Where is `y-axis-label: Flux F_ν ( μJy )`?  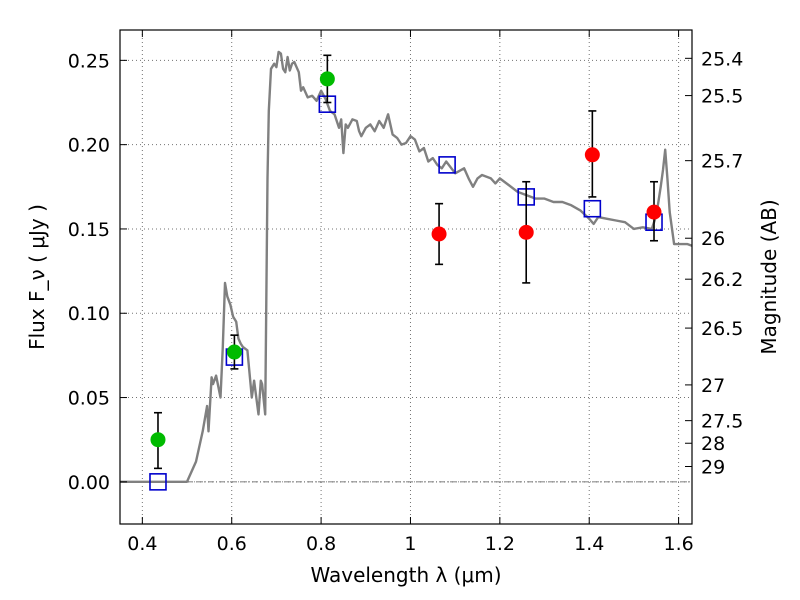
y-axis-label: Flux F_ν ( μJy ) is located at coordinates (37, 277).